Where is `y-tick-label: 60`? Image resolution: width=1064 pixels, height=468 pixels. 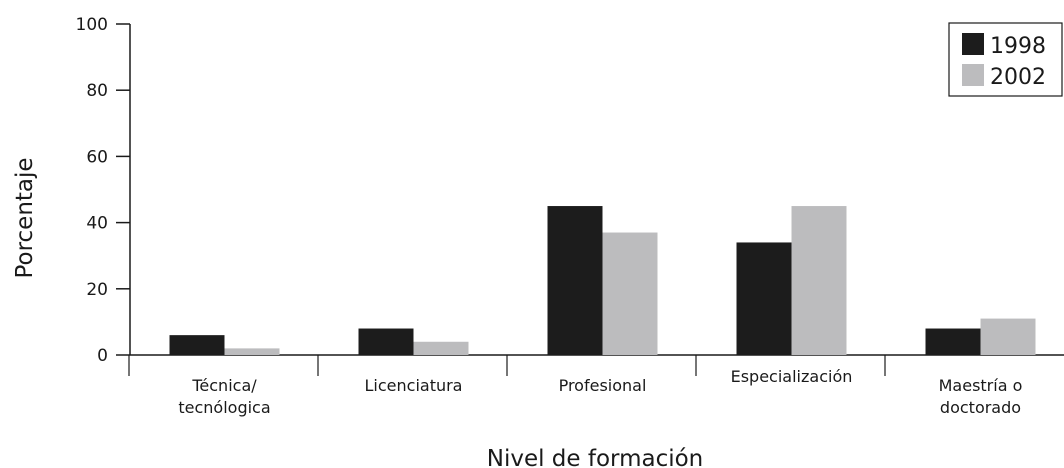 y-tick-label: 60 is located at coordinates (97, 157).